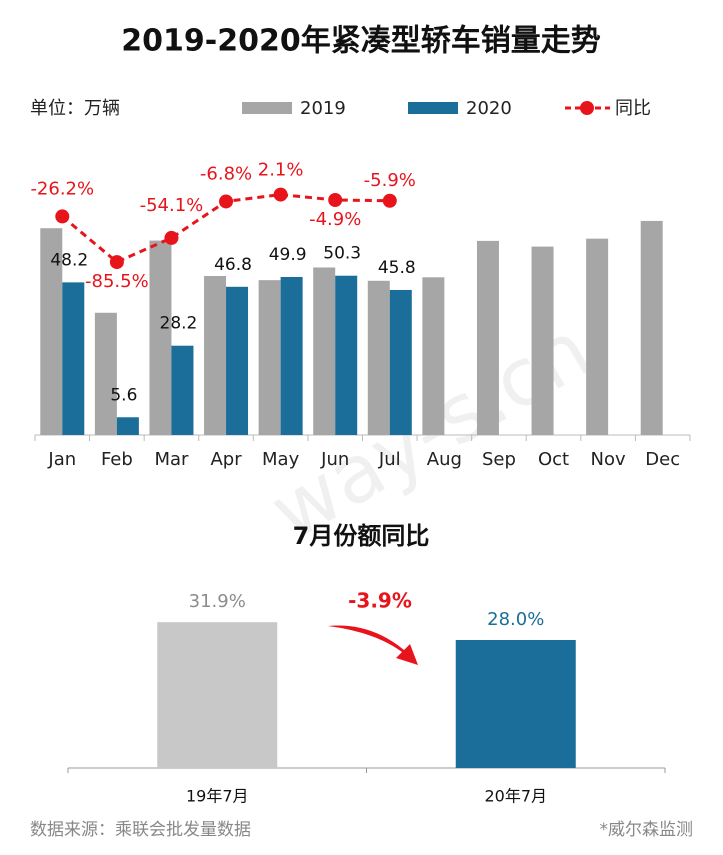 The image size is (723, 855). Describe the element at coordinates (140, 830) in the screenshot. I see `footer-source: 数据来源：乘联会批发量数据` at that location.